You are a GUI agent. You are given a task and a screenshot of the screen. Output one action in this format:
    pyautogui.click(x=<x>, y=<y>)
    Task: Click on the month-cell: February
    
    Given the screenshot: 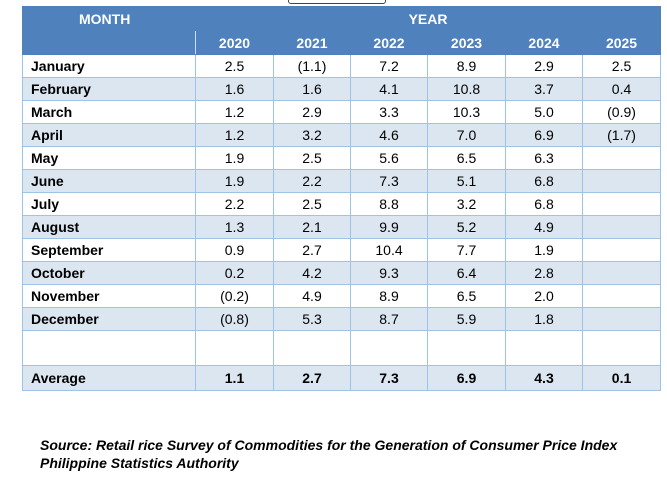 What is the action you would take?
    pyautogui.click(x=109, y=89)
    